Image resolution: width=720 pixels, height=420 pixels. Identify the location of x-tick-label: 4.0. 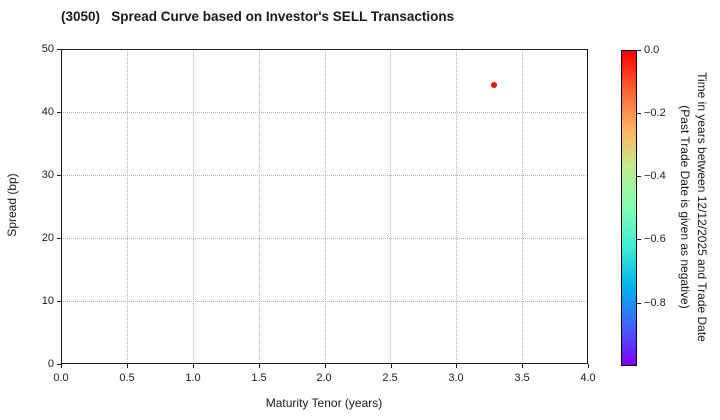
(588, 378).